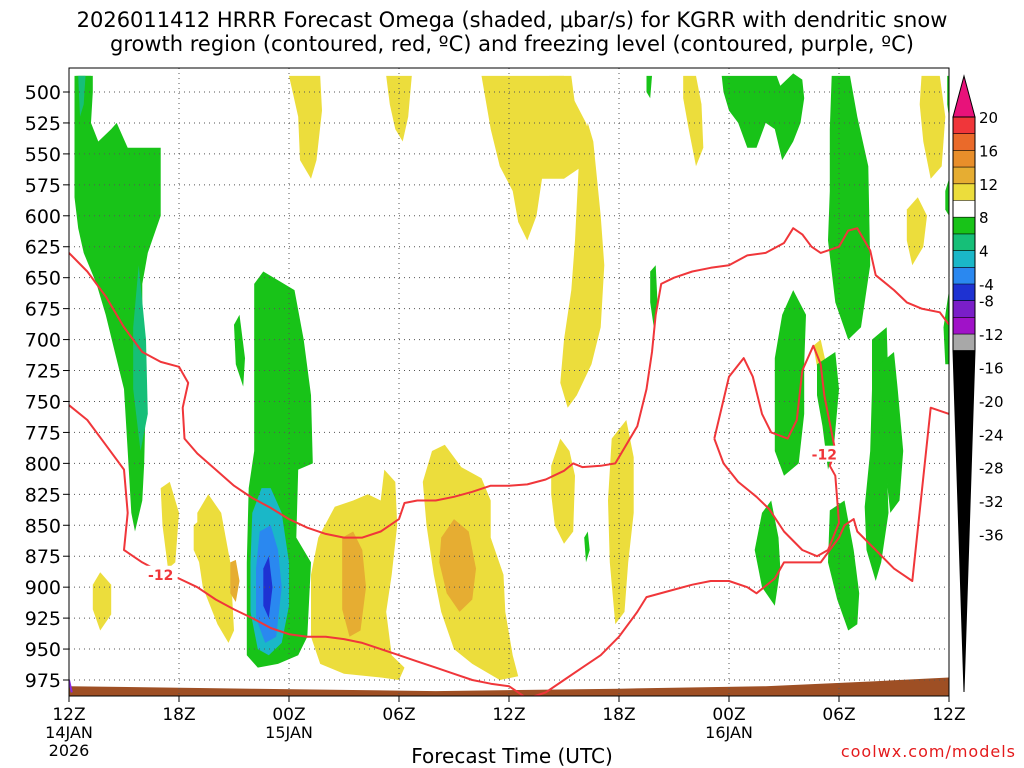 Image resolution: width=1024 pixels, height=768 pixels. What do you see at coordinates (946, 327) in the screenshot?
I see `omega-region-g17` at bounding box center [946, 327].